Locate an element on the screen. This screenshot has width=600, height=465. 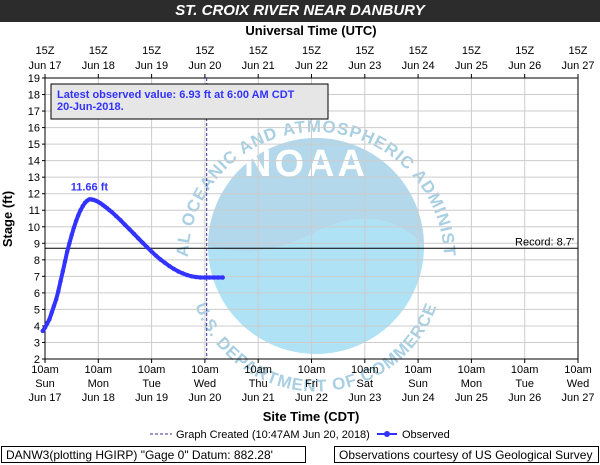
top-tick-date: Jun 18 is located at coordinates (98, 66).